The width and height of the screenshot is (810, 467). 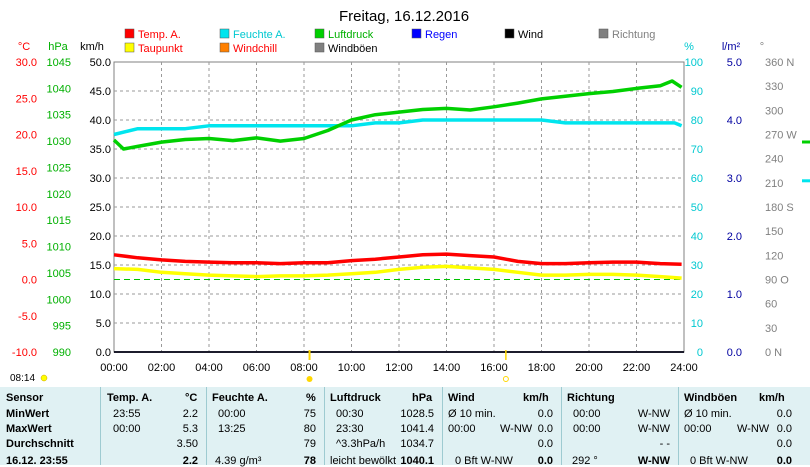 What do you see at coordinates (774, 160) in the screenshot?
I see `direction-axis-tick: 240` at bounding box center [774, 160].